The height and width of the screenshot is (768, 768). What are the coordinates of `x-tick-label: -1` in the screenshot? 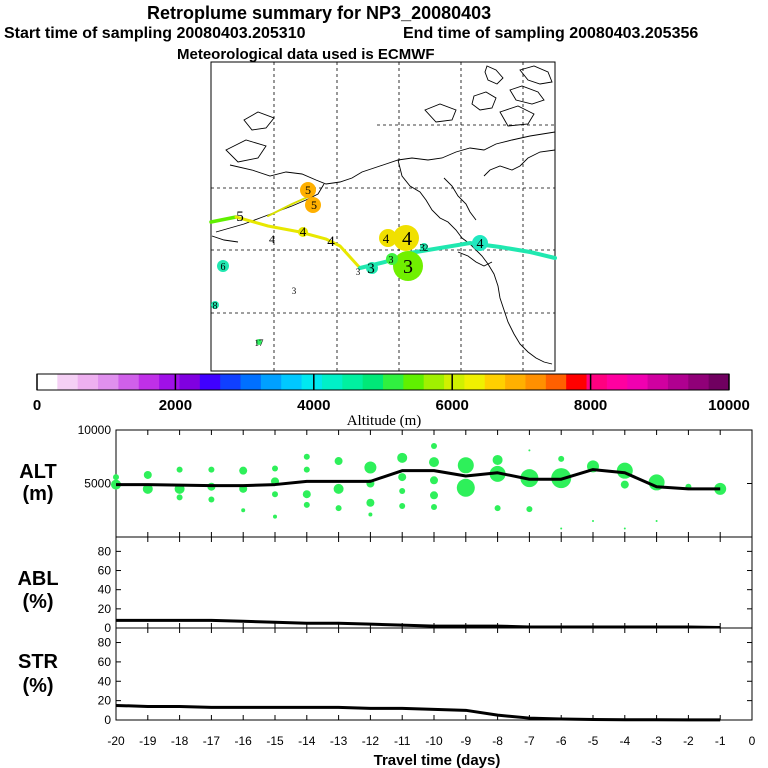 It's located at (720, 741).